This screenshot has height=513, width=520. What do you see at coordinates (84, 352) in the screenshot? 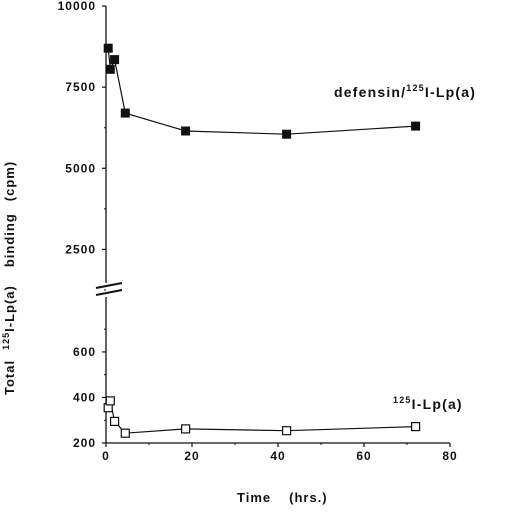
I see `y-lower-tick-label: 600` at bounding box center [84, 352].